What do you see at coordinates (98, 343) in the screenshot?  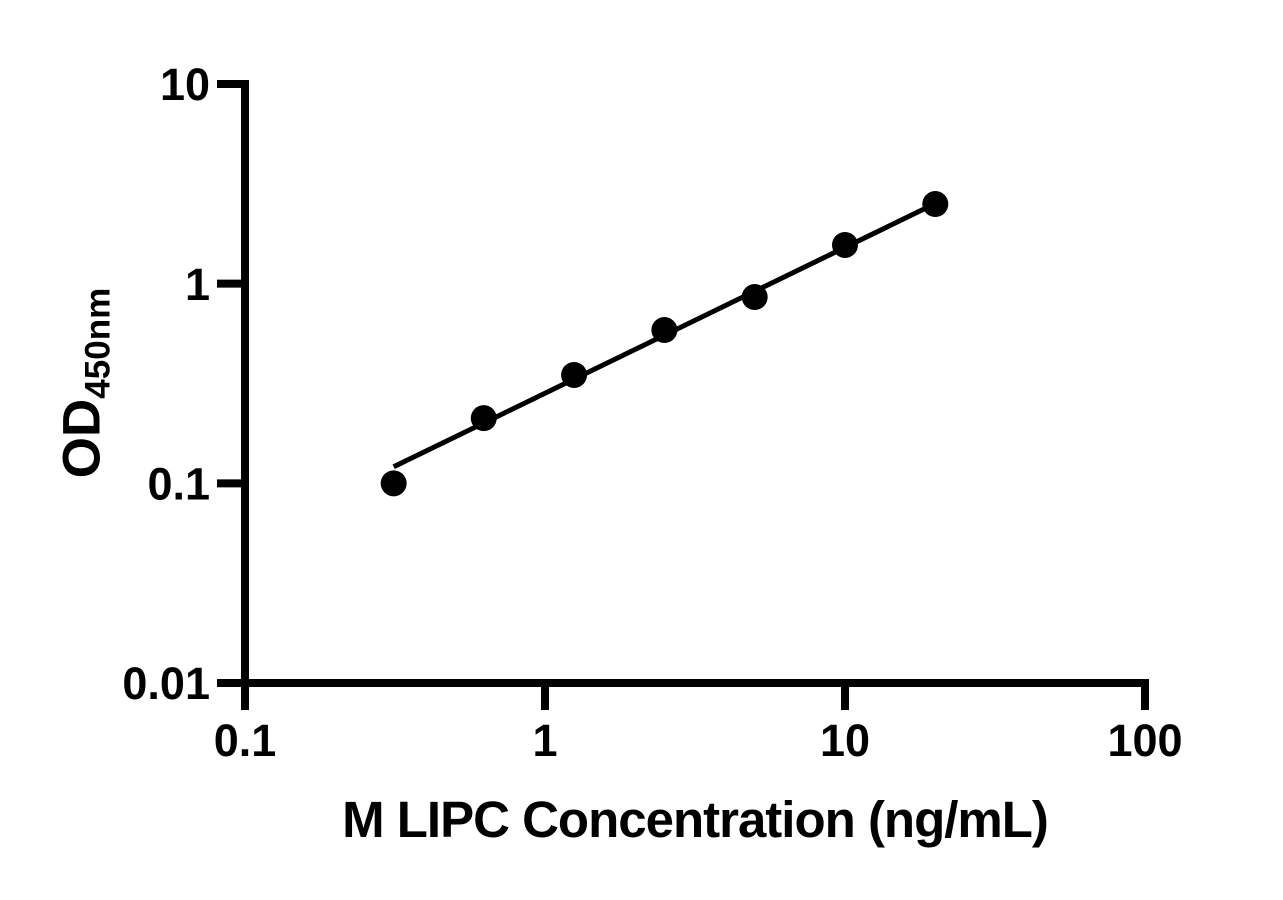 I see `y-axis-title-subscript: 450nm` at bounding box center [98, 343].